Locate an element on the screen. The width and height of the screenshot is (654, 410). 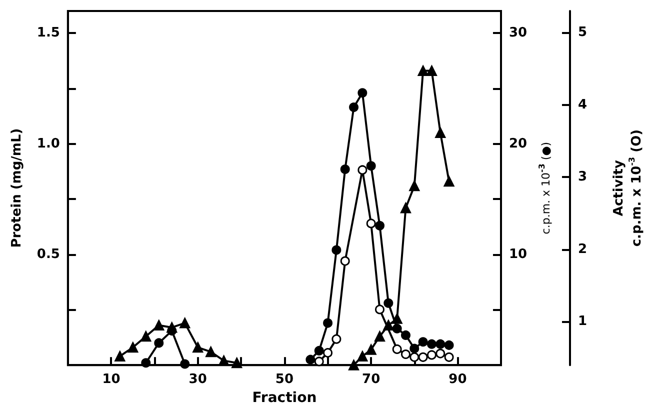
text: 1.0 is located at coordinates (48, 144).